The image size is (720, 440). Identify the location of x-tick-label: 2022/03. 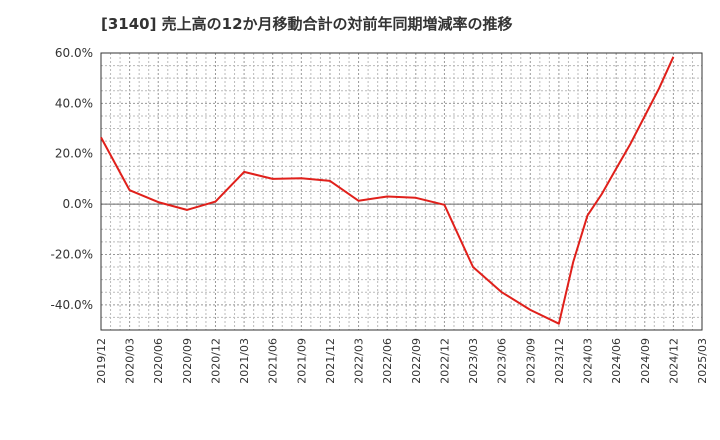
(359, 361).